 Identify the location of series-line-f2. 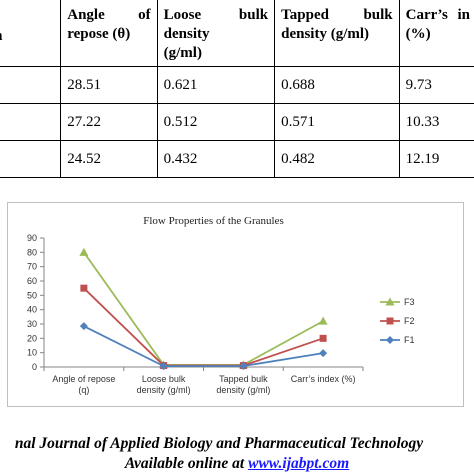
(203, 327).